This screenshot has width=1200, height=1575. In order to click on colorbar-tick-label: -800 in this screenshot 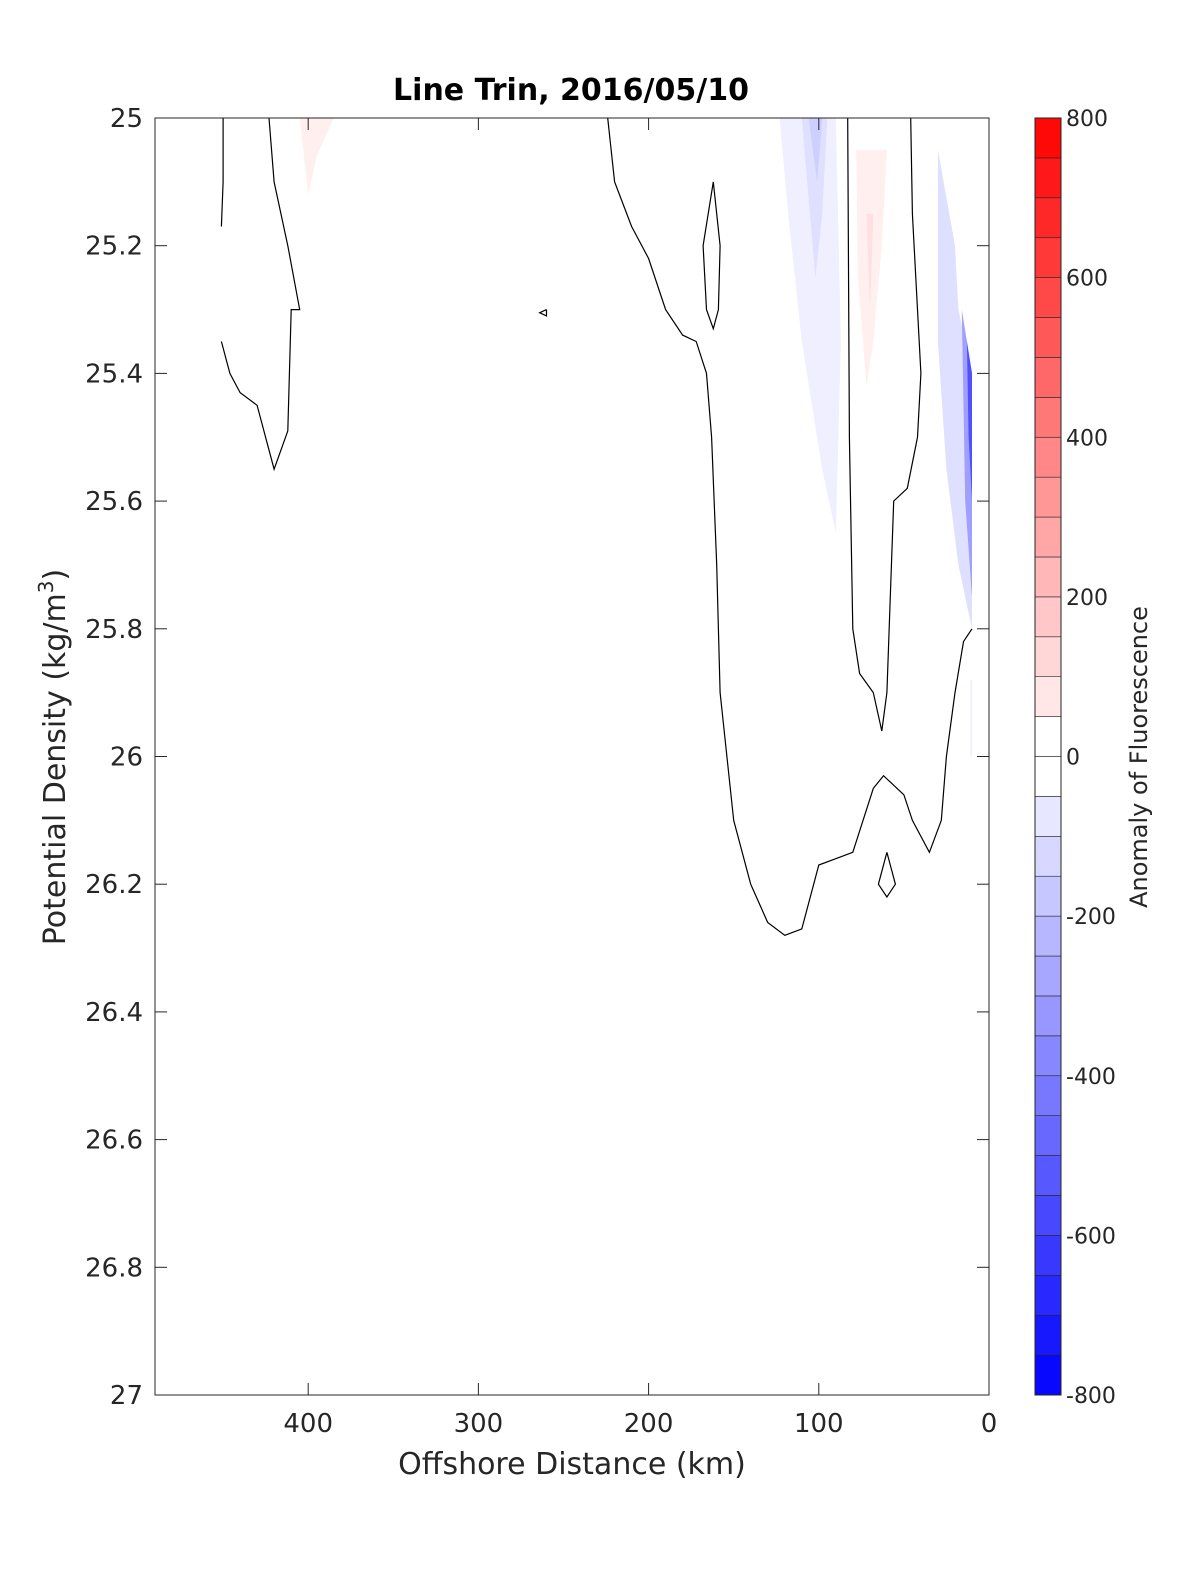, I will do `click(1091, 1396)`.